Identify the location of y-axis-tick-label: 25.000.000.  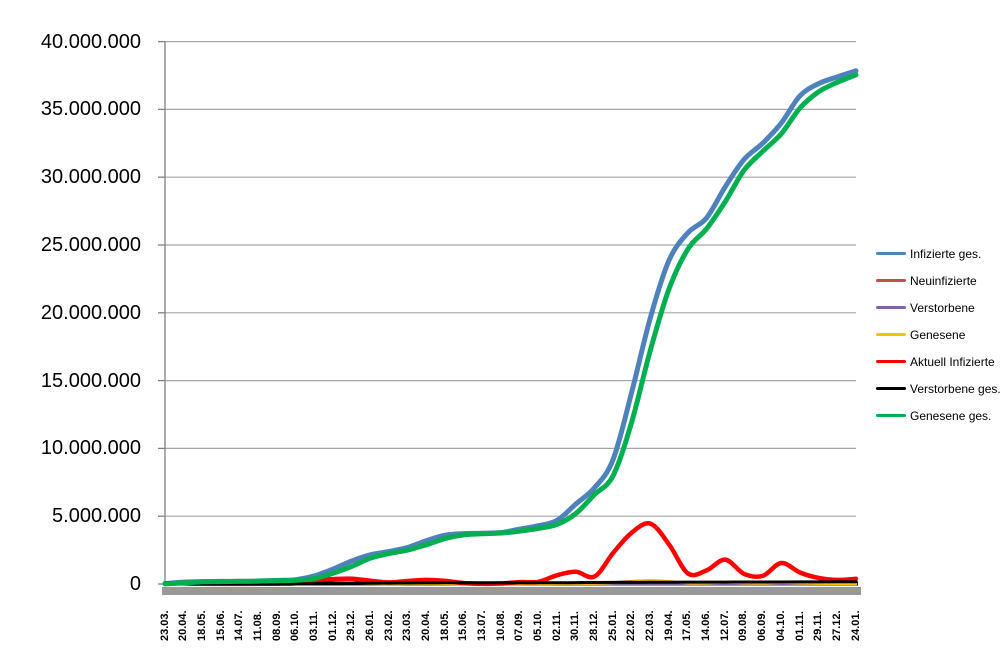
(90, 245).